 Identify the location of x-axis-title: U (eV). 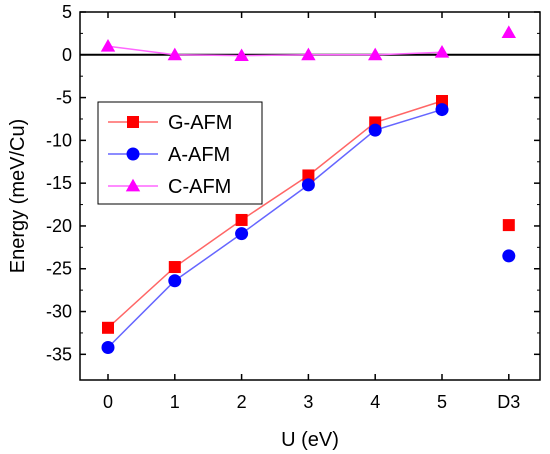
(310, 440).